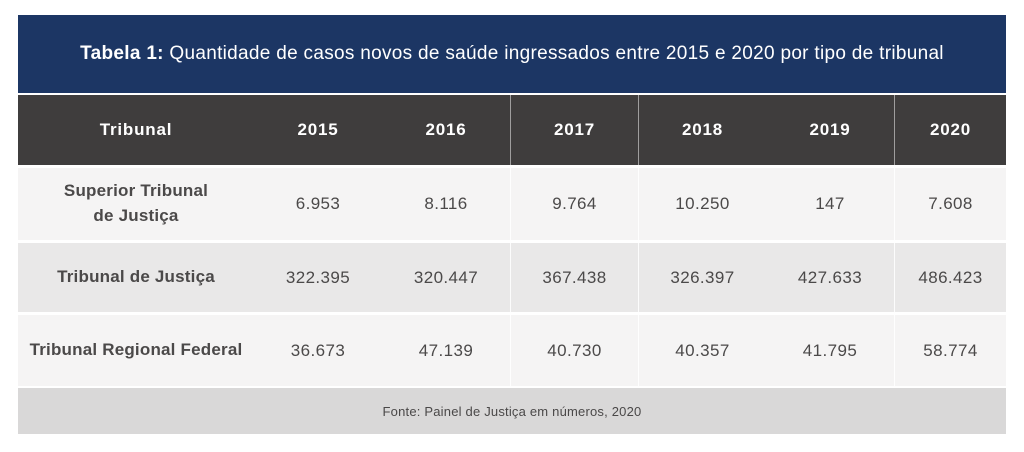  What do you see at coordinates (950, 130) in the screenshot?
I see `header-cell-2020: 2020` at bounding box center [950, 130].